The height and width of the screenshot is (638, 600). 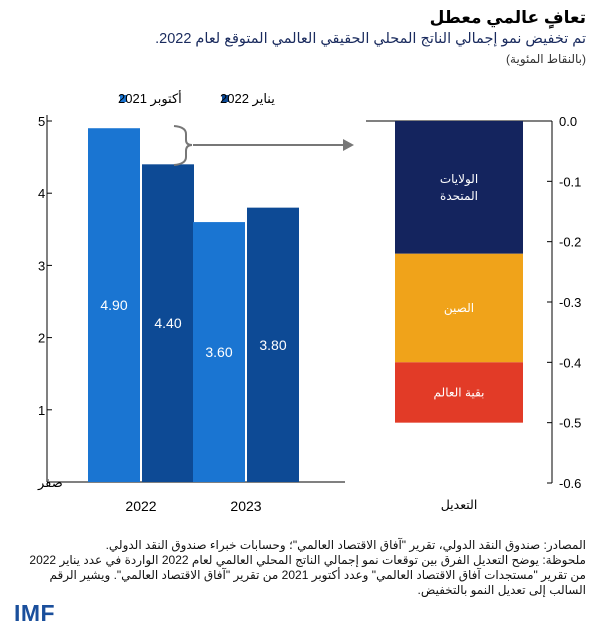 What do you see at coordinates (140, 506) in the screenshot?
I see `x-category-label: 2022` at bounding box center [140, 506].